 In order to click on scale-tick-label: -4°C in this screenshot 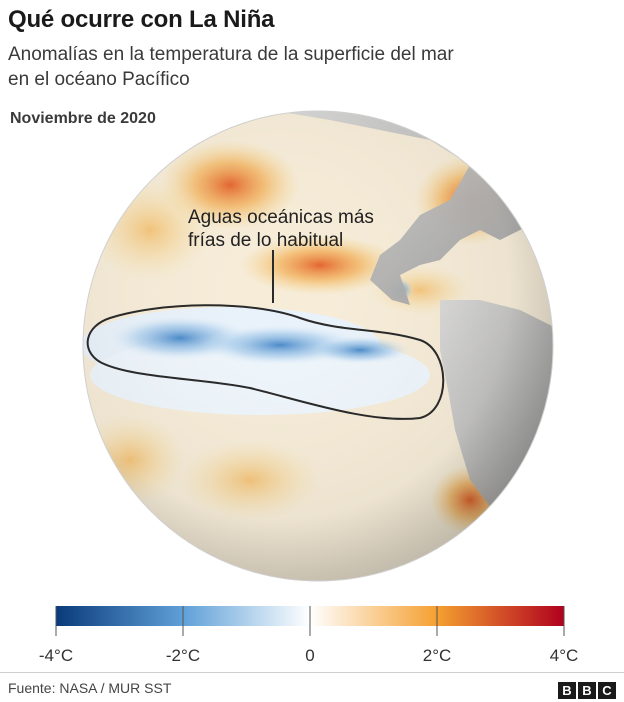, I will do `click(56, 655)`.